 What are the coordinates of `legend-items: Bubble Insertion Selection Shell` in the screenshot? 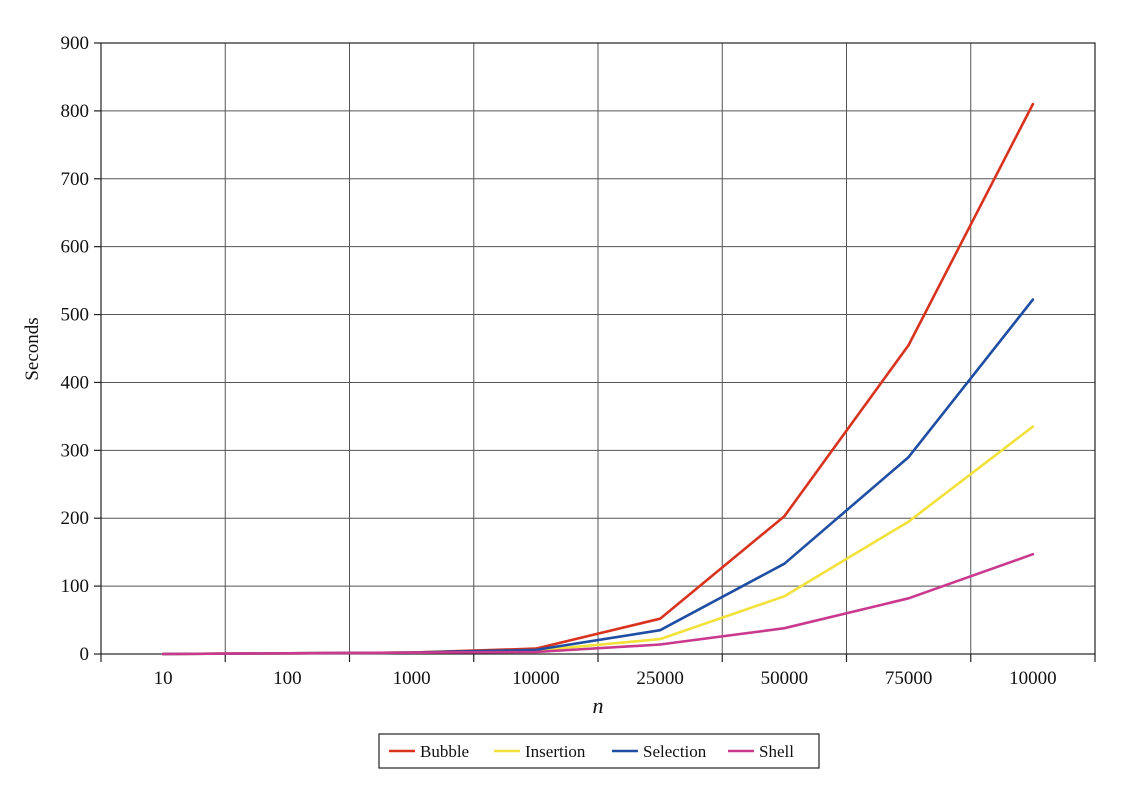 It's located at (591, 751).